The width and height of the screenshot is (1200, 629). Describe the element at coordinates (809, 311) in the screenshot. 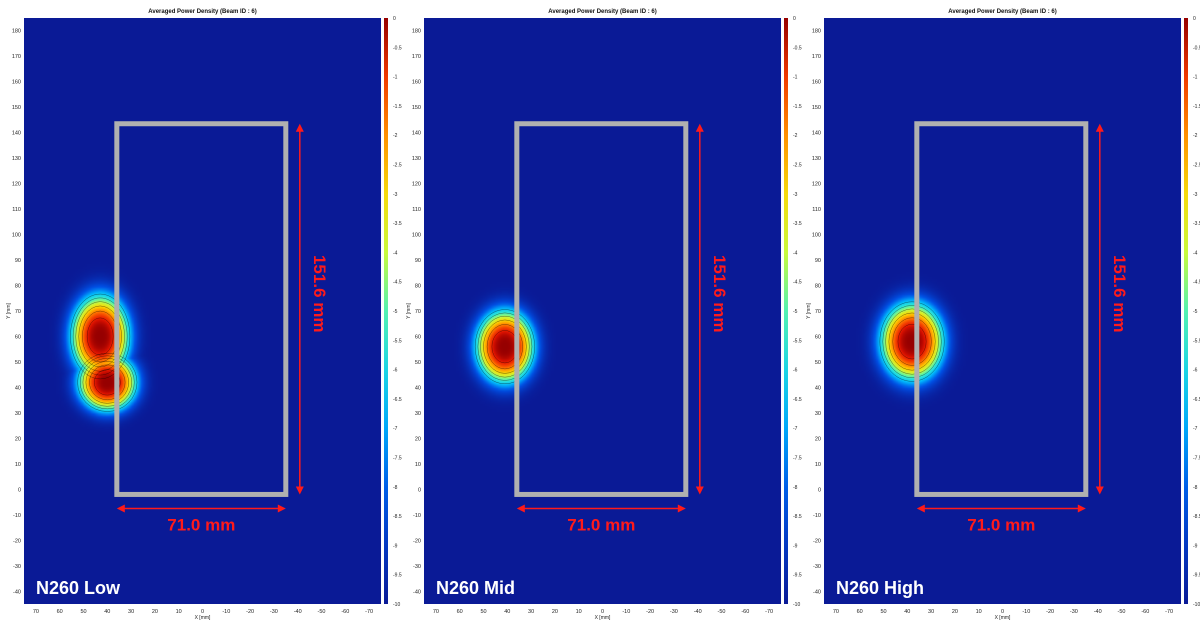

I see `y-axis-label: Y [mm]` at that location.